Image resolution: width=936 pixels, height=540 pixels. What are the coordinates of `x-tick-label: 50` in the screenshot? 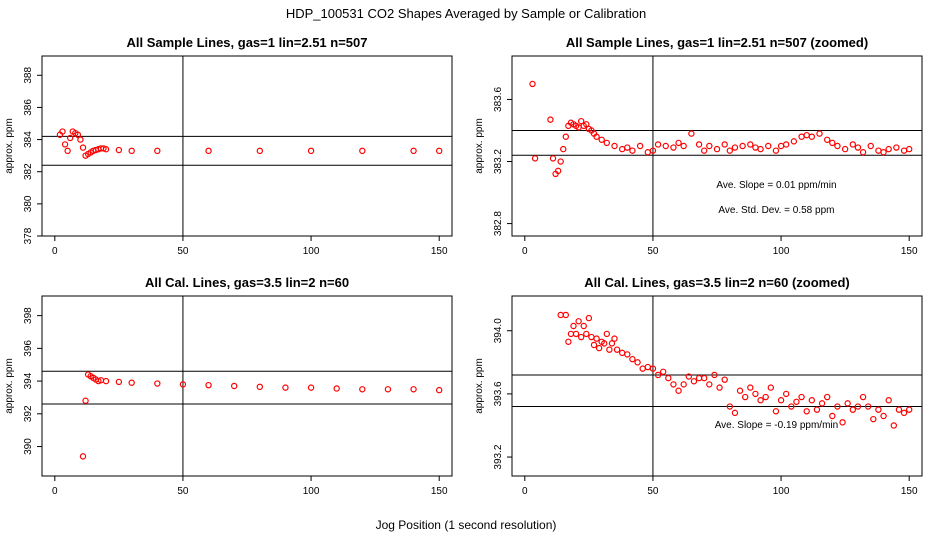 It's located at (183, 491).